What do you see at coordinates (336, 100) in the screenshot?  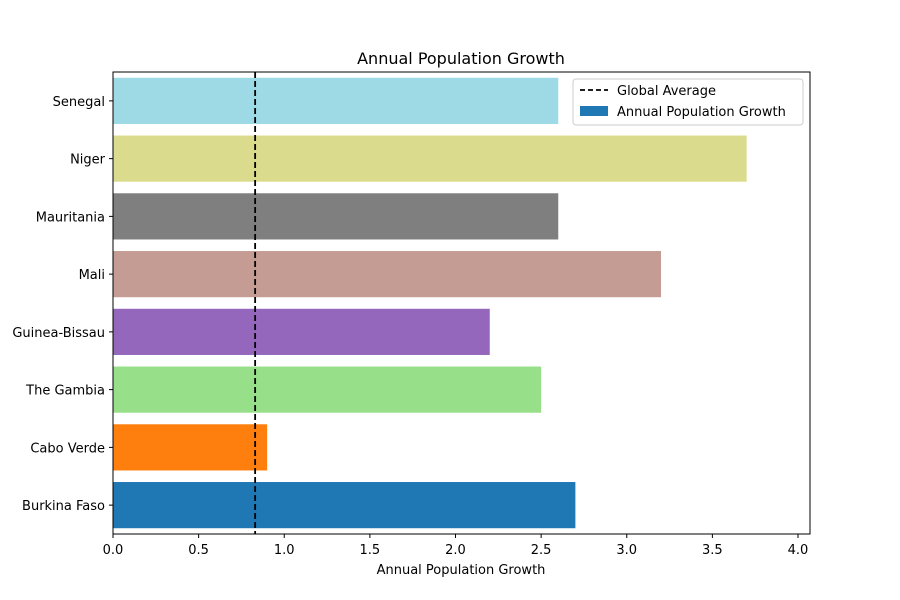 I see `bar-senegal` at bounding box center [336, 100].